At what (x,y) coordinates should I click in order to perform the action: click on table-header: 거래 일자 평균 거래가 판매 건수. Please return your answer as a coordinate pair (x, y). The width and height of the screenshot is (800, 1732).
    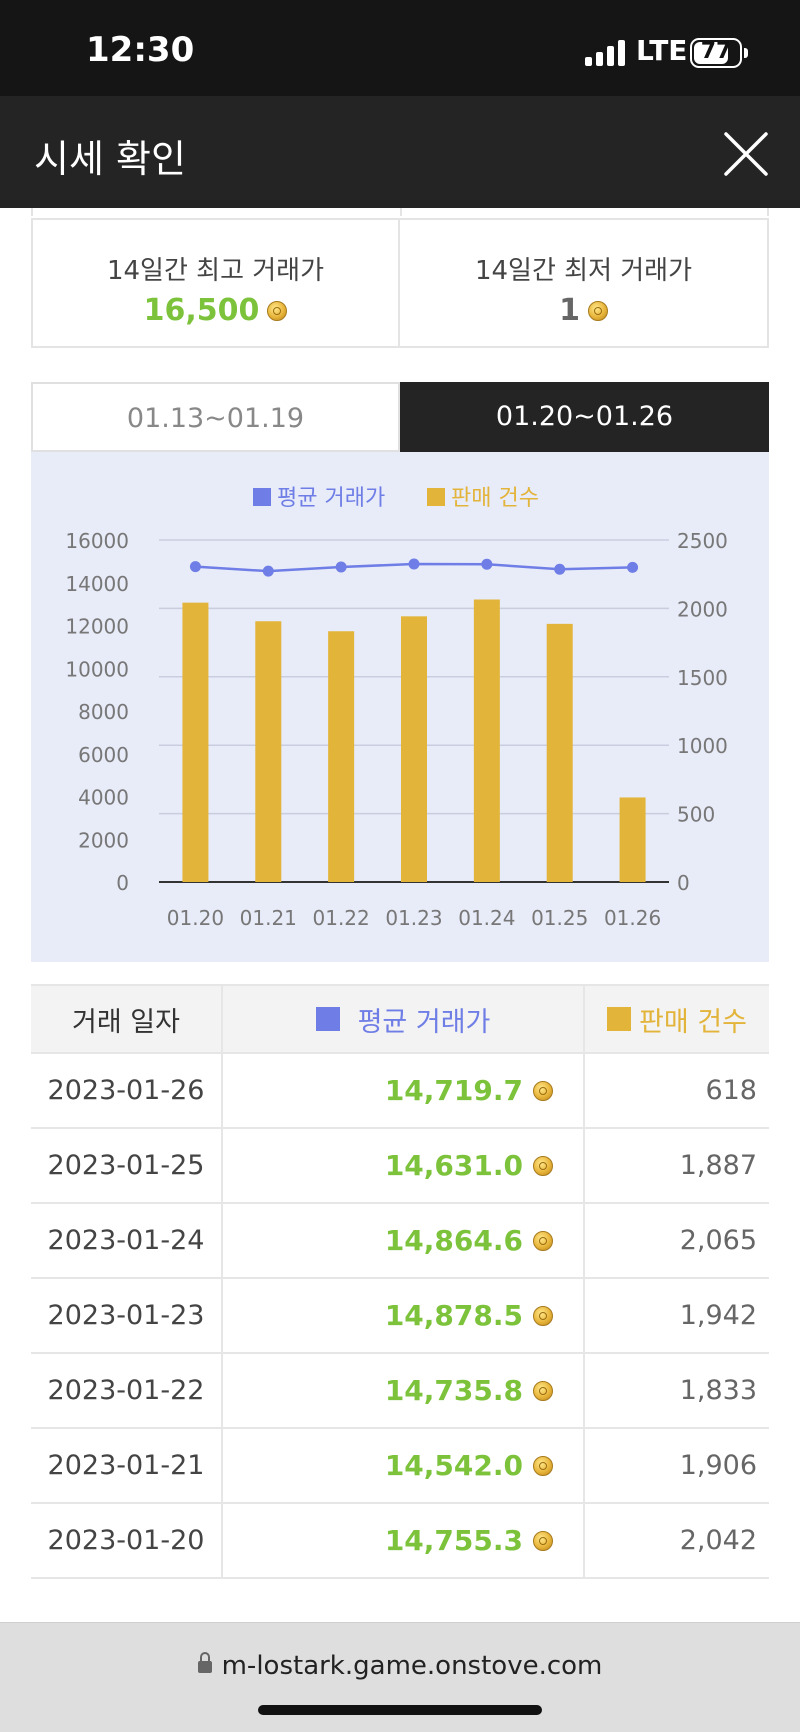
    Looking at the image, I should click on (400, 1019).